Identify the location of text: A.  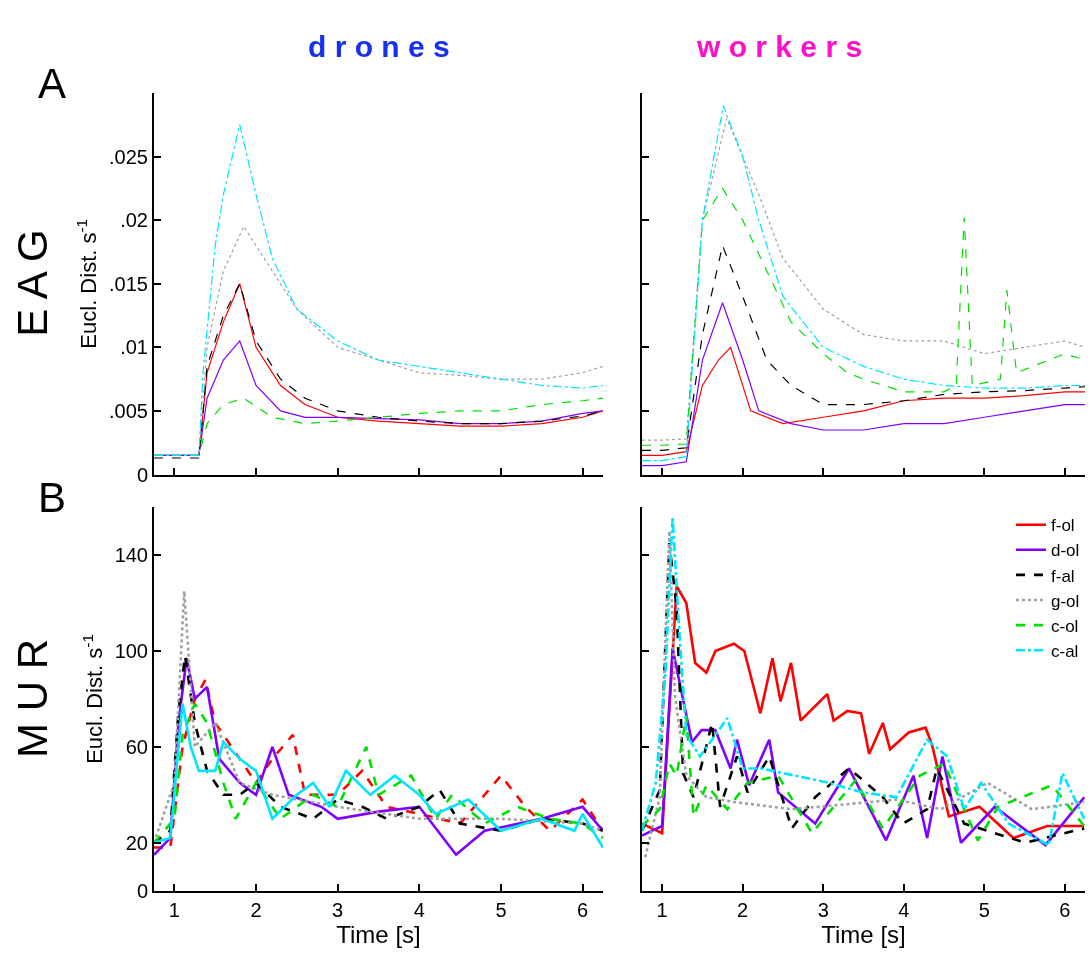
(52, 83).